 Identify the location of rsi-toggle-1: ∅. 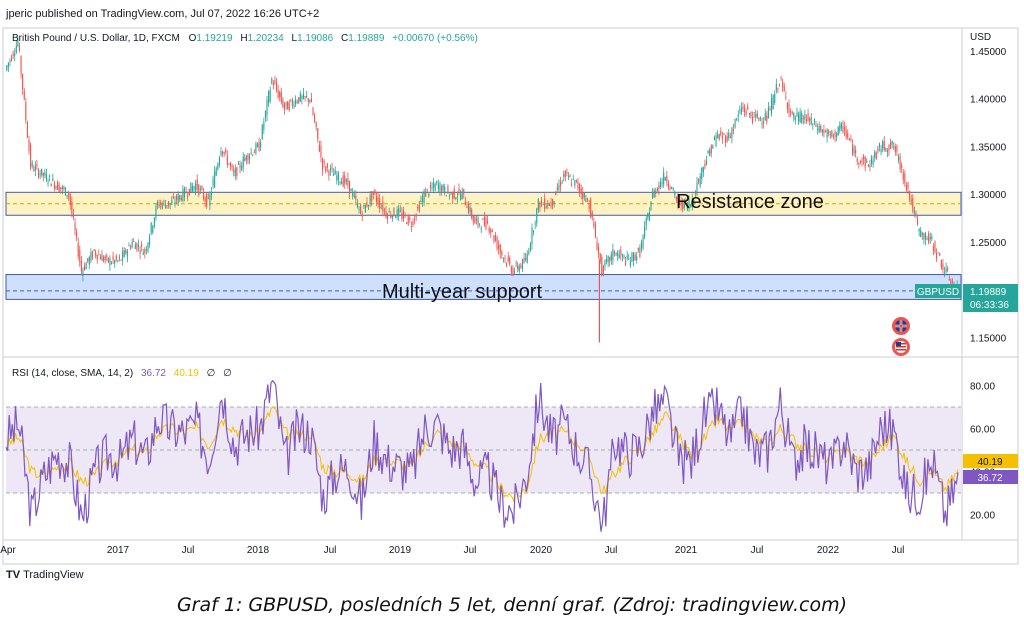
(211, 373).